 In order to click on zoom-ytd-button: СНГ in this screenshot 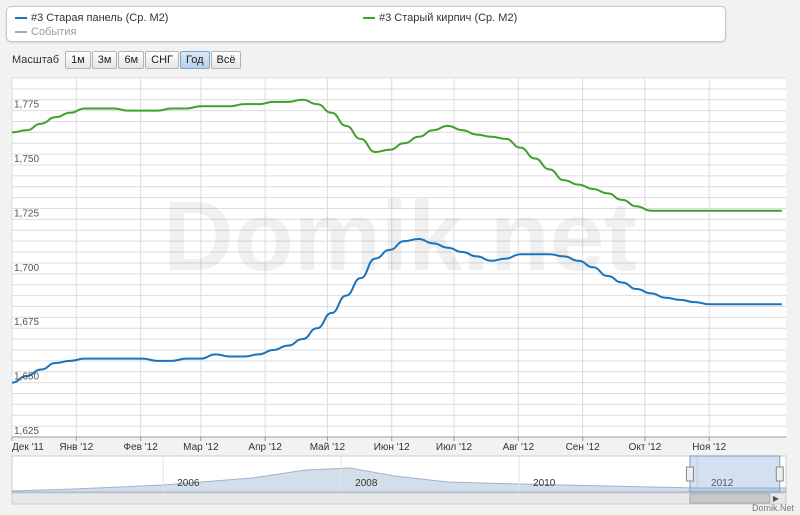, I will do `click(162, 60)`.